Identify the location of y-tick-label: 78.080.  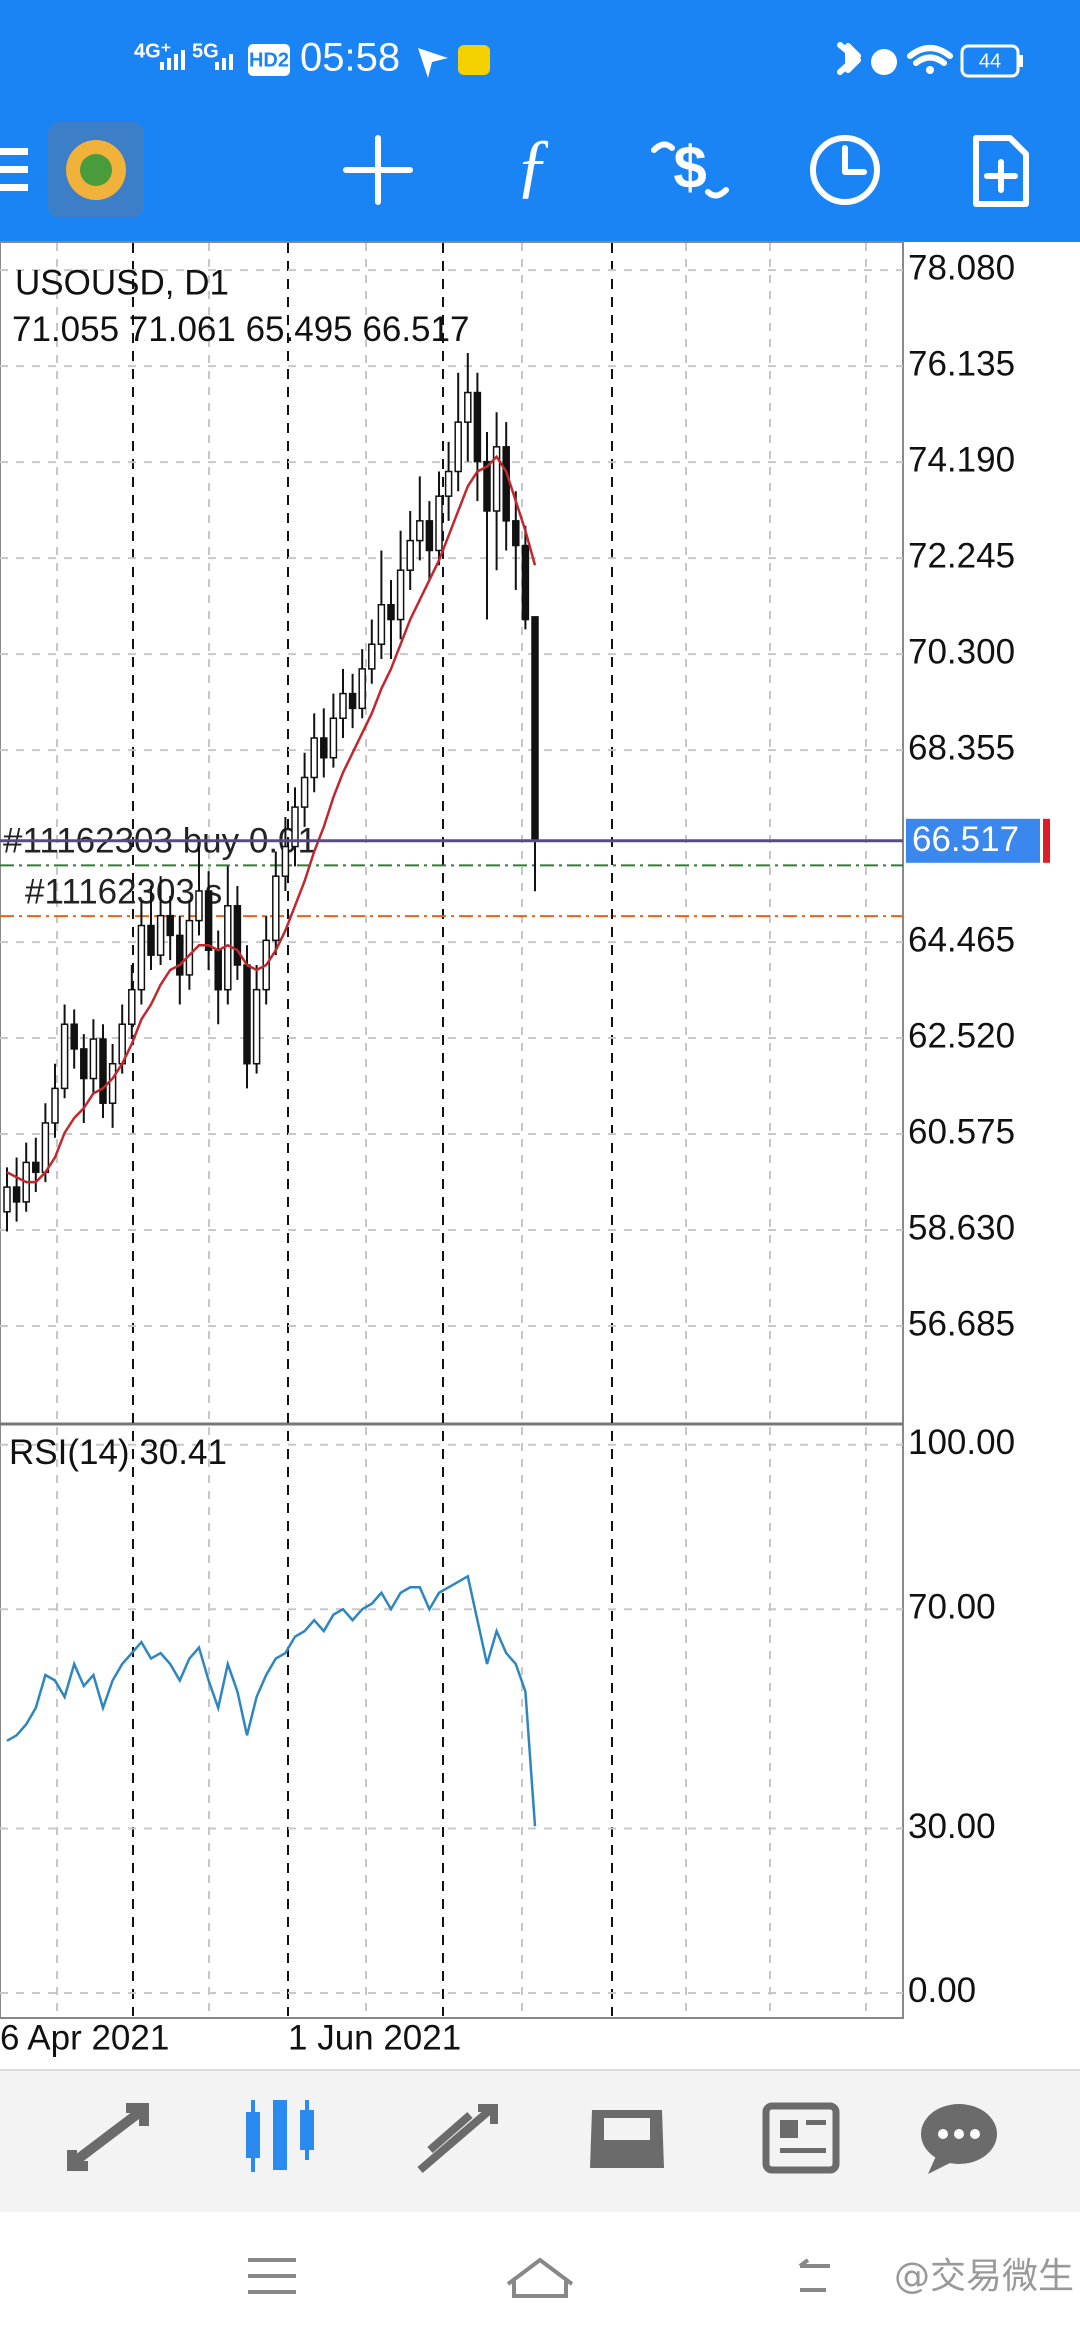
(961, 267).